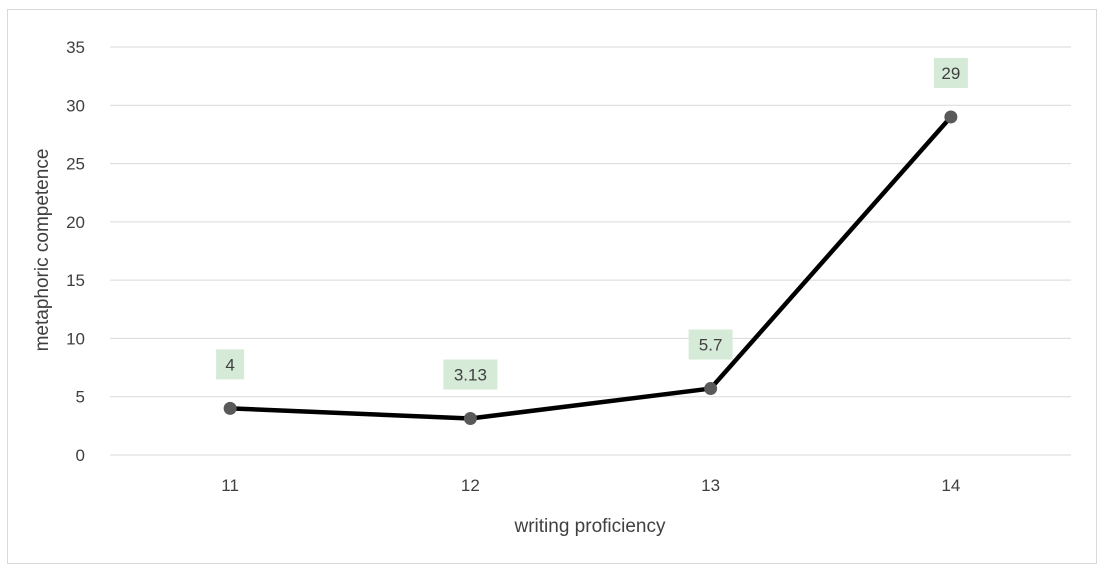 The image size is (1104, 566). I want to click on y-tick-label: 0, so click(80, 455).